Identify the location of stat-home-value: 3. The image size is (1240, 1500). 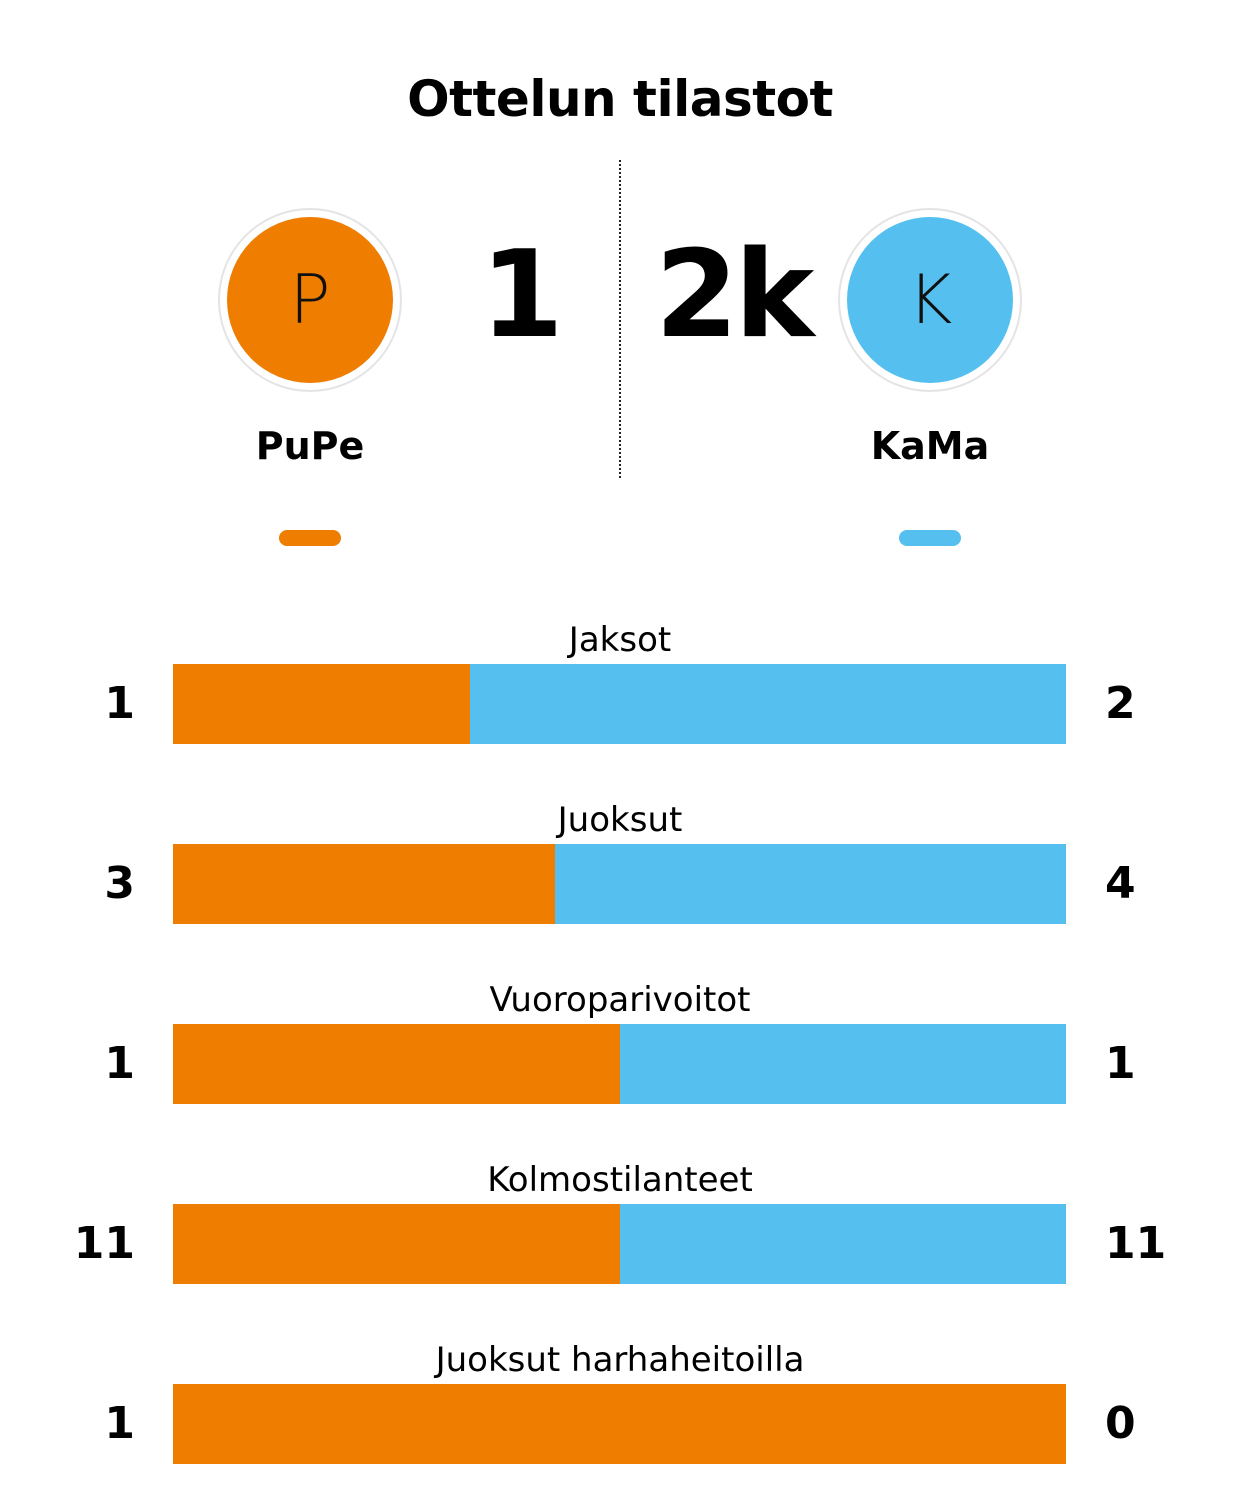
(119, 883).